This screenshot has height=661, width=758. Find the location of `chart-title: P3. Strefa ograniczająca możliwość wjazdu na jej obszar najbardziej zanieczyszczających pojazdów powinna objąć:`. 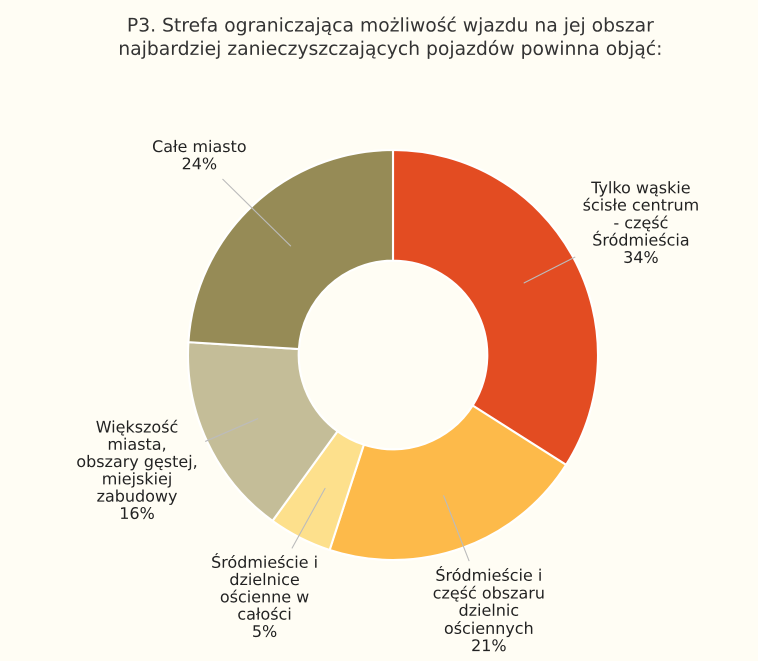

chart-title: P3. Strefa ograniczająca możliwość wjazdu na jej obszar najbardziej zanieczyszczających pojazdów powinna objąć: is located at coordinates (390, 37).